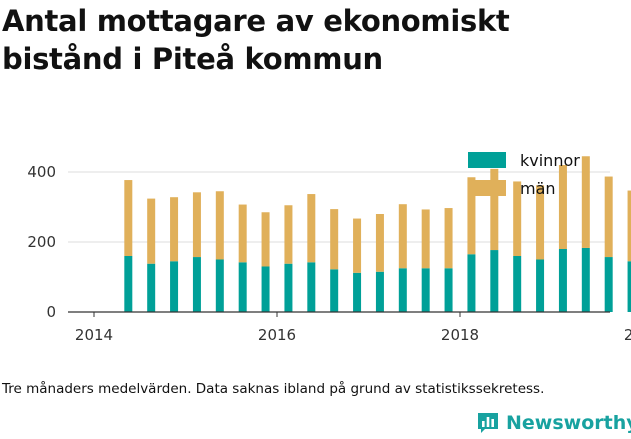 This screenshot has height=439, width=631. Describe the element at coordinates (488, 423) in the screenshot. I see `newsworthy-logo-icon` at that location.